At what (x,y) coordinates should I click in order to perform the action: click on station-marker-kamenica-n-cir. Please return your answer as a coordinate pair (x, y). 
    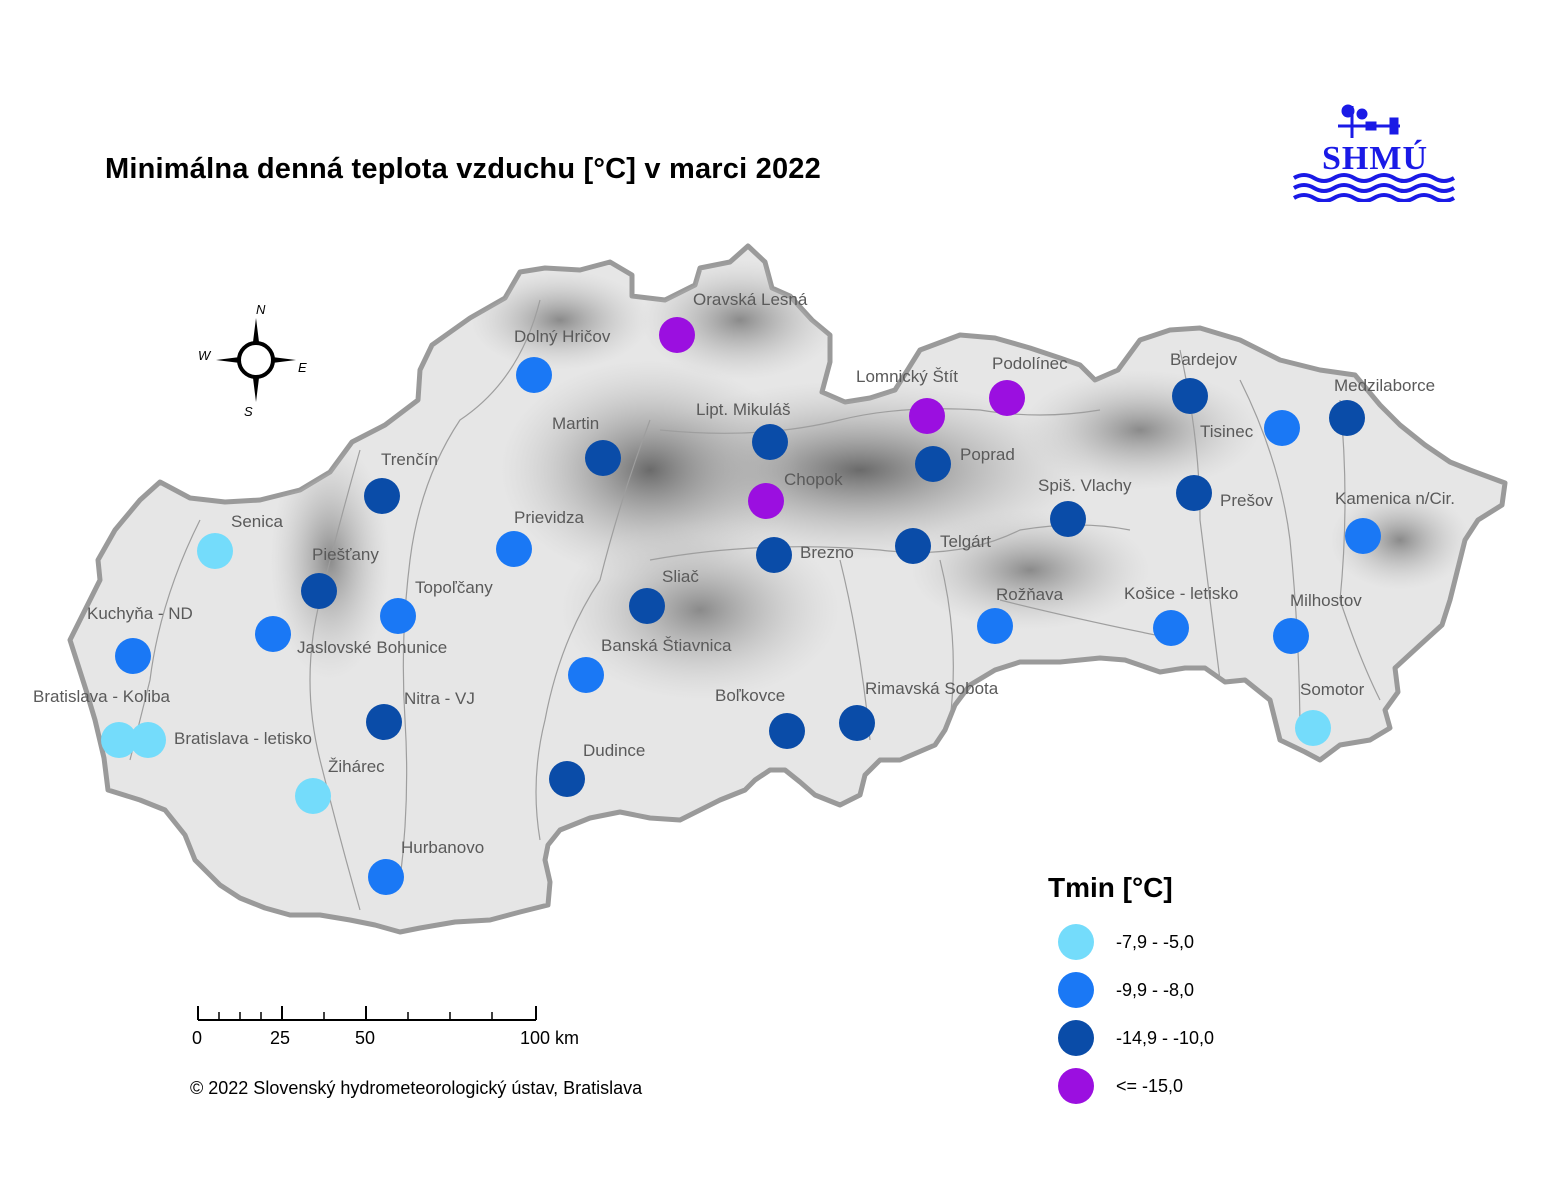
    Looking at the image, I should click on (1363, 536).